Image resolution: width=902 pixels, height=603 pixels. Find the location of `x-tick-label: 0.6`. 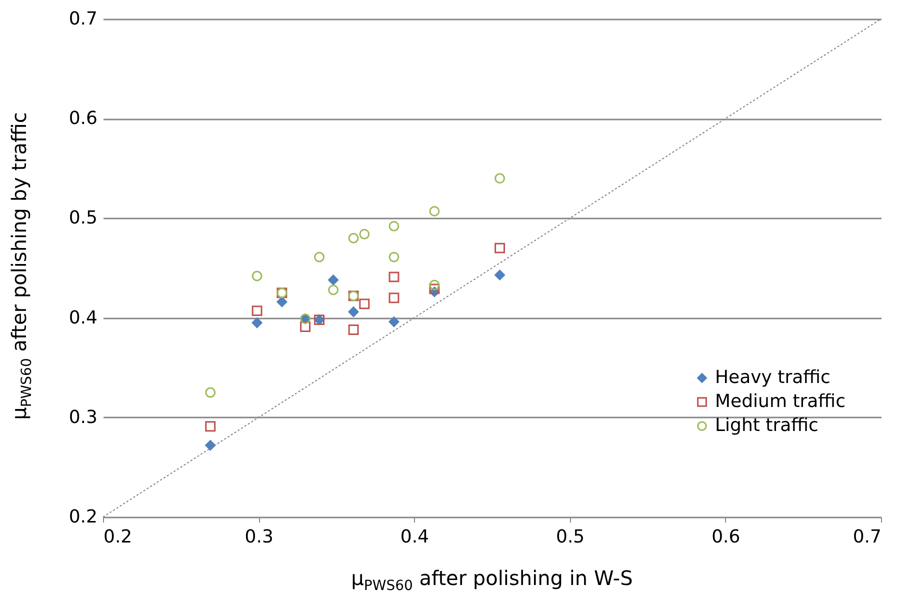

x-tick-label: 0.6 is located at coordinates (726, 537).